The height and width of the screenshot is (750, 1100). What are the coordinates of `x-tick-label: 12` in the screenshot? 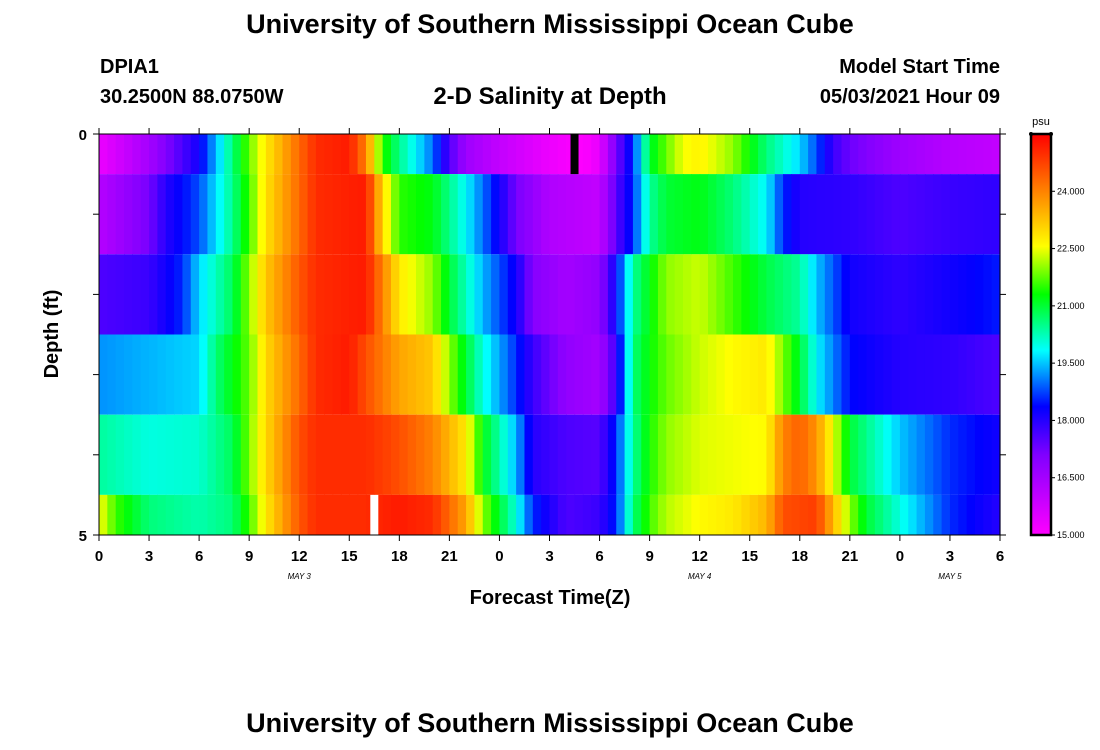 It's located at (699, 556).